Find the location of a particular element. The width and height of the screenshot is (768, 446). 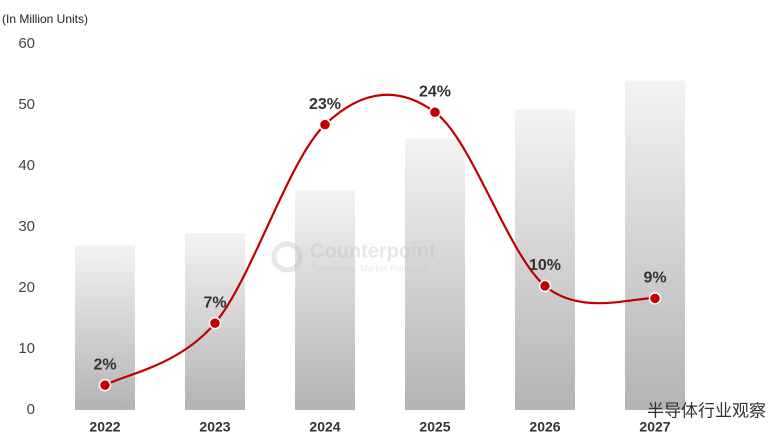

x-tick-label: 2024 is located at coordinates (324, 427).